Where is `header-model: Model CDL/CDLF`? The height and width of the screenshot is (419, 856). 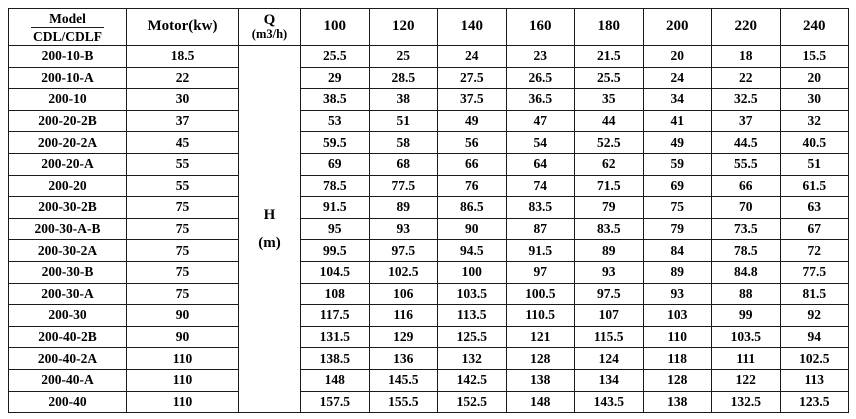
header-model: Model CDL/CDLF is located at coordinates (67, 27).